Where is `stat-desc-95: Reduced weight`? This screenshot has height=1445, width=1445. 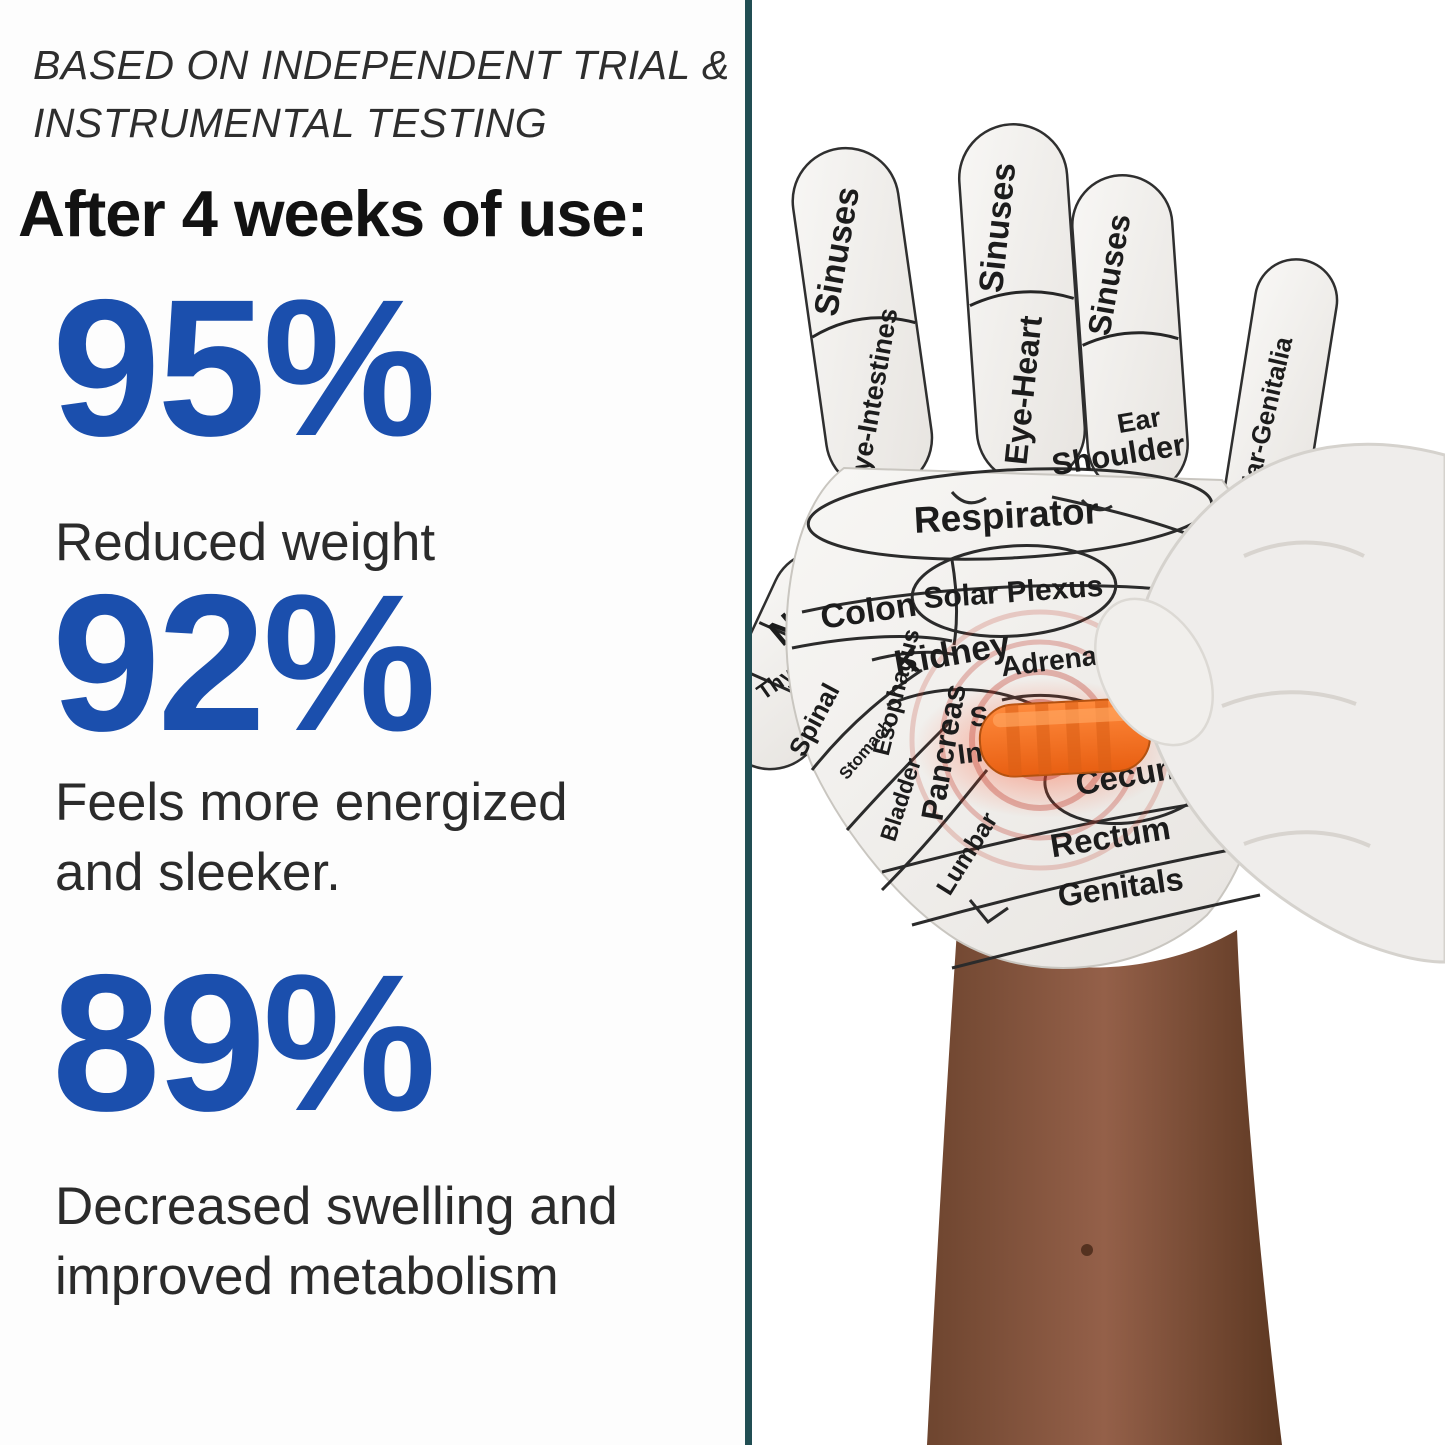
stat-desc-95: Reduced weight is located at coordinates (245, 543).